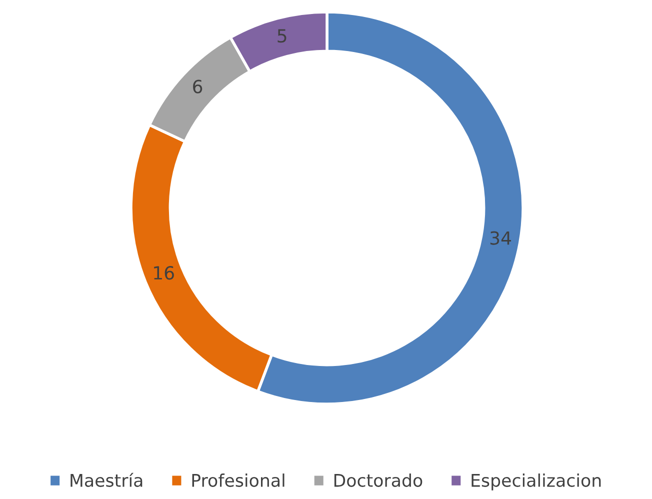 Image resolution: width=652 pixels, height=499 pixels. What do you see at coordinates (106, 479) in the screenshot?
I see `legend-label: Maestría` at bounding box center [106, 479].